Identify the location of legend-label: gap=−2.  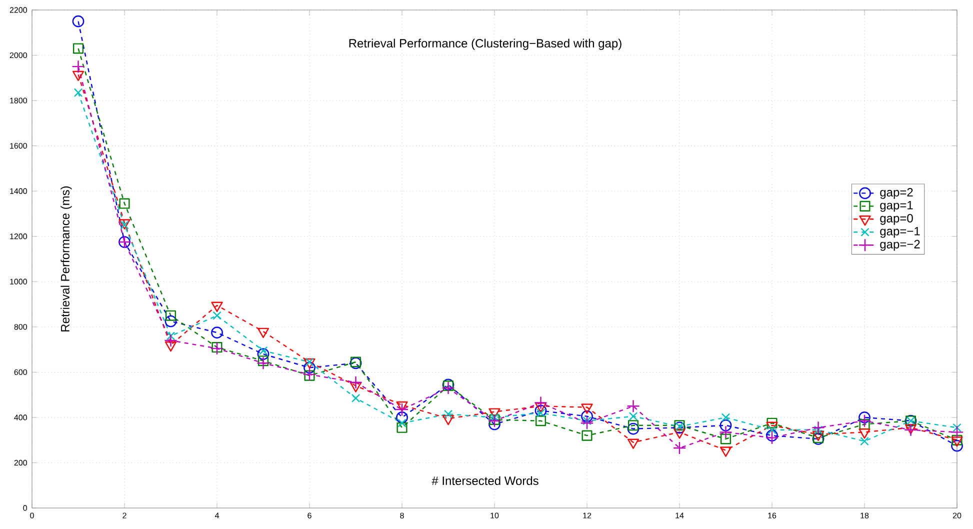
(900, 245).